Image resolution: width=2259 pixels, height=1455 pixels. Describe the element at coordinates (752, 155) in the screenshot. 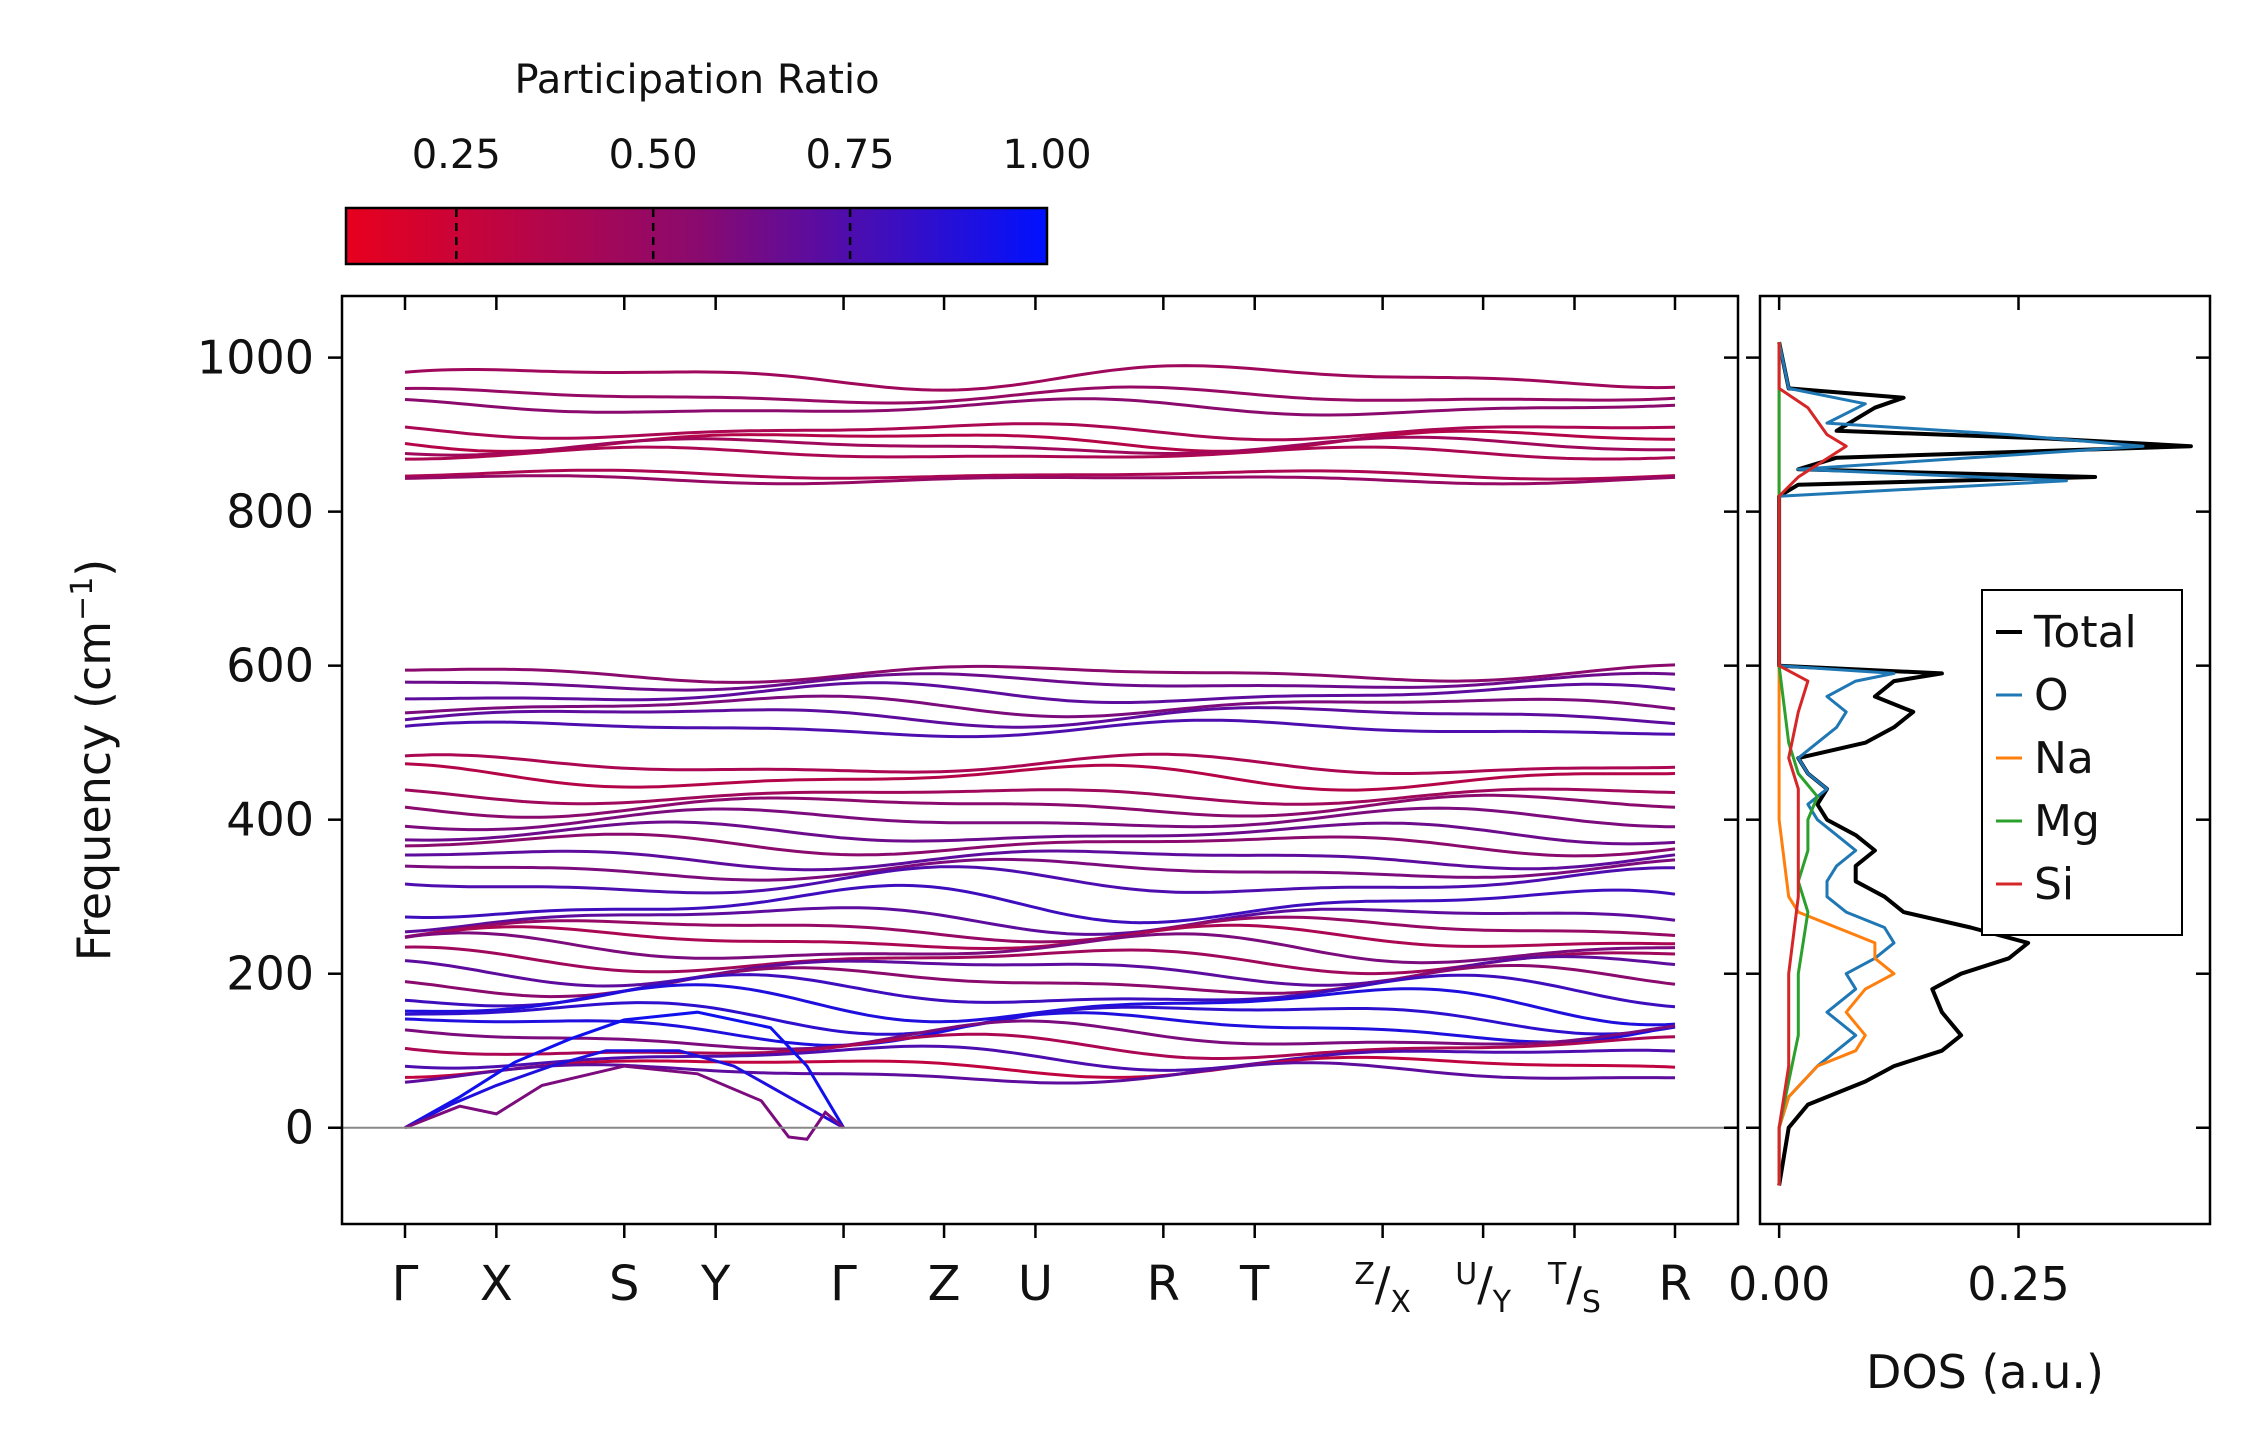

I see `colorbar-tick-labels: 0.25 0.50 0.75 1.00` at that location.